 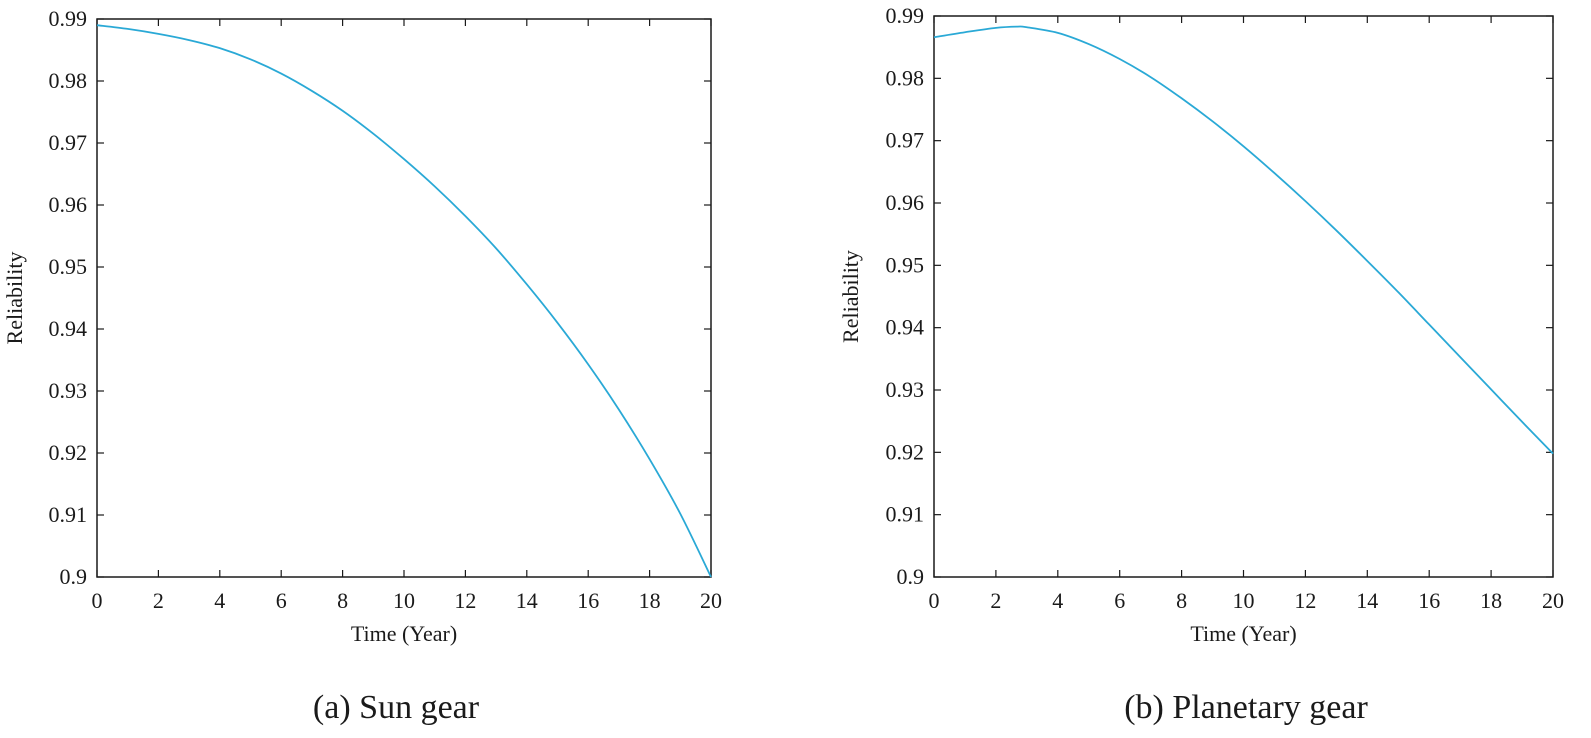 What do you see at coordinates (1246, 707) in the screenshot?
I see `chart-caption: (b) Planetary gear` at bounding box center [1246, 707].